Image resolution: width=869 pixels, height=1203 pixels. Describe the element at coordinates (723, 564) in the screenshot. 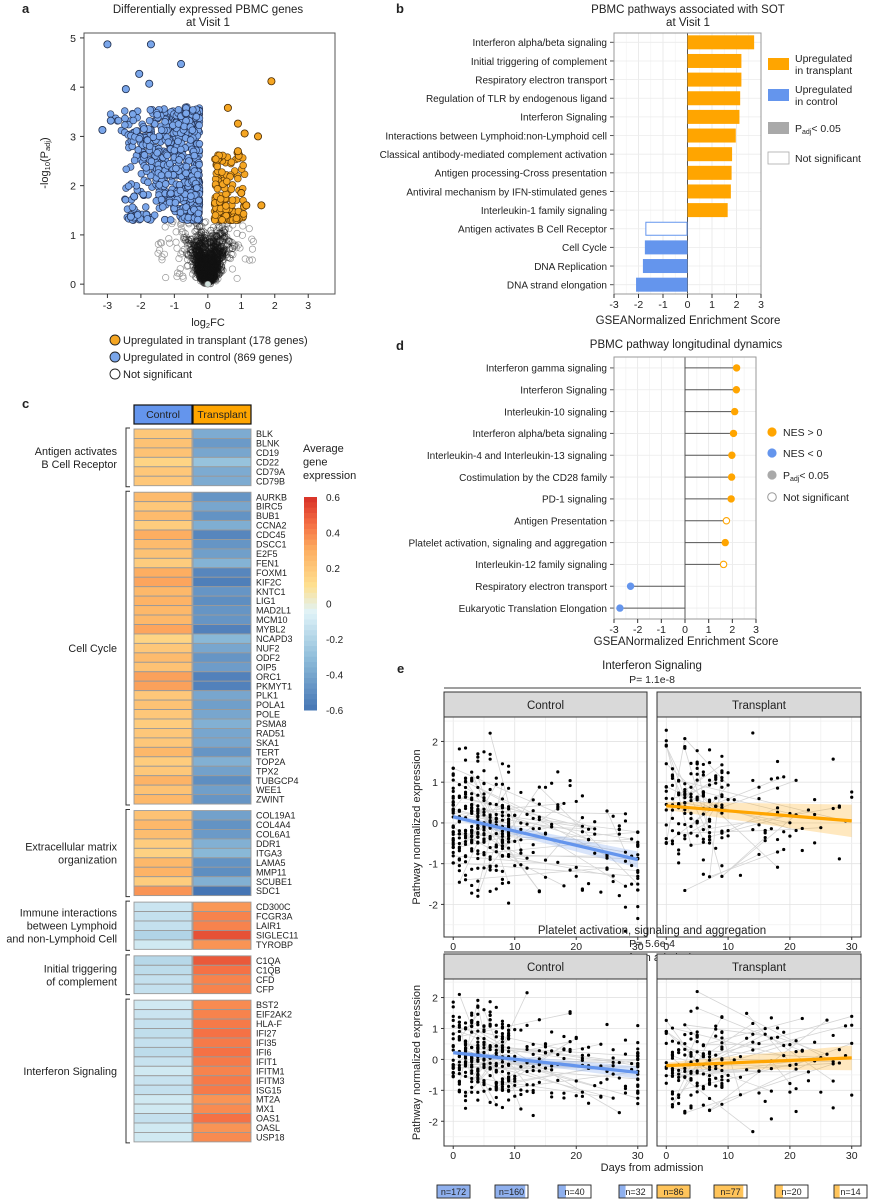

I see `lollipop-point-not-significant` at that location.